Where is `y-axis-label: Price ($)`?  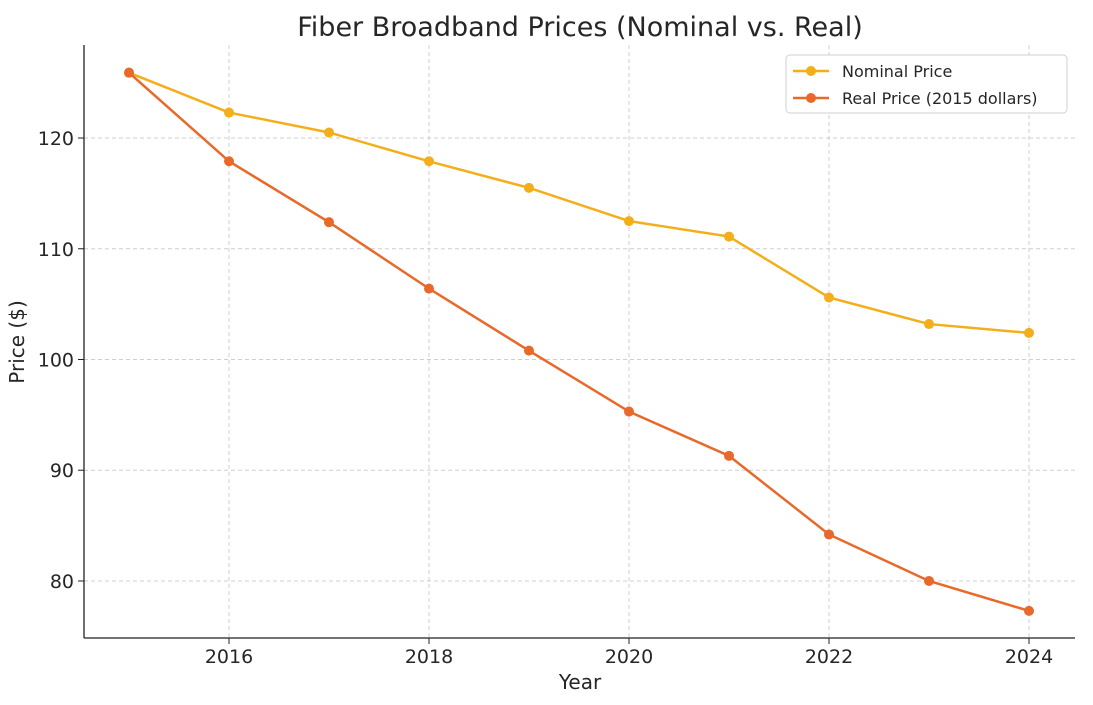
y-axis-label: Price ($) is located at coordinates (17, 341).